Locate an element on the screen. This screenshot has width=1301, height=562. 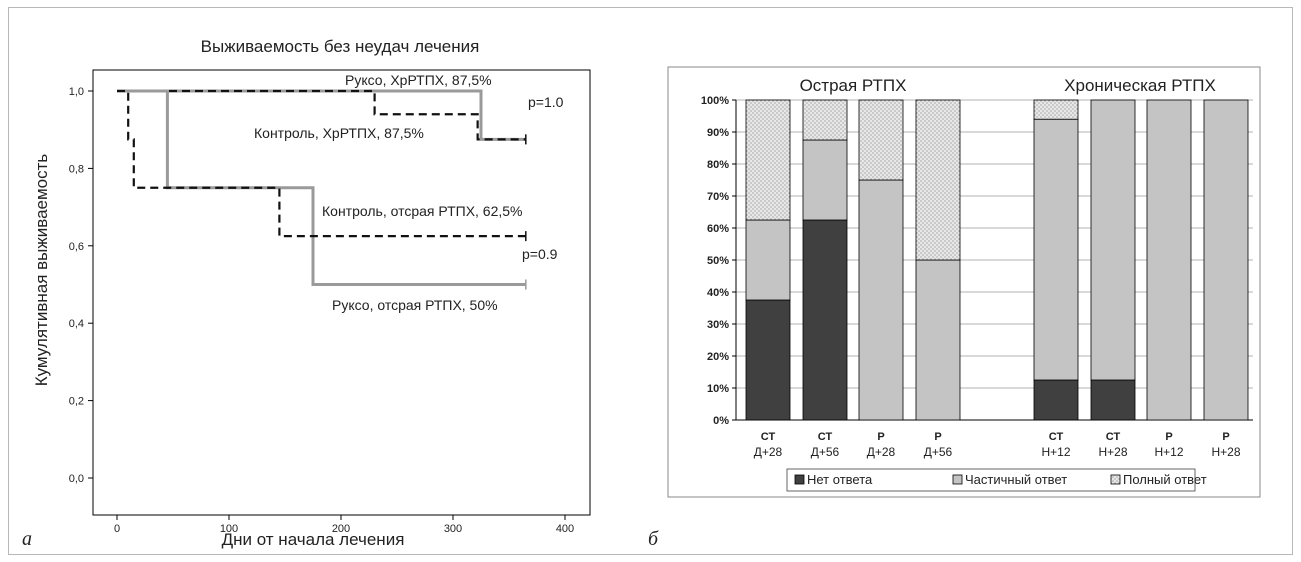
km-xtick-label: 0 is located at coordinates (117, 529).